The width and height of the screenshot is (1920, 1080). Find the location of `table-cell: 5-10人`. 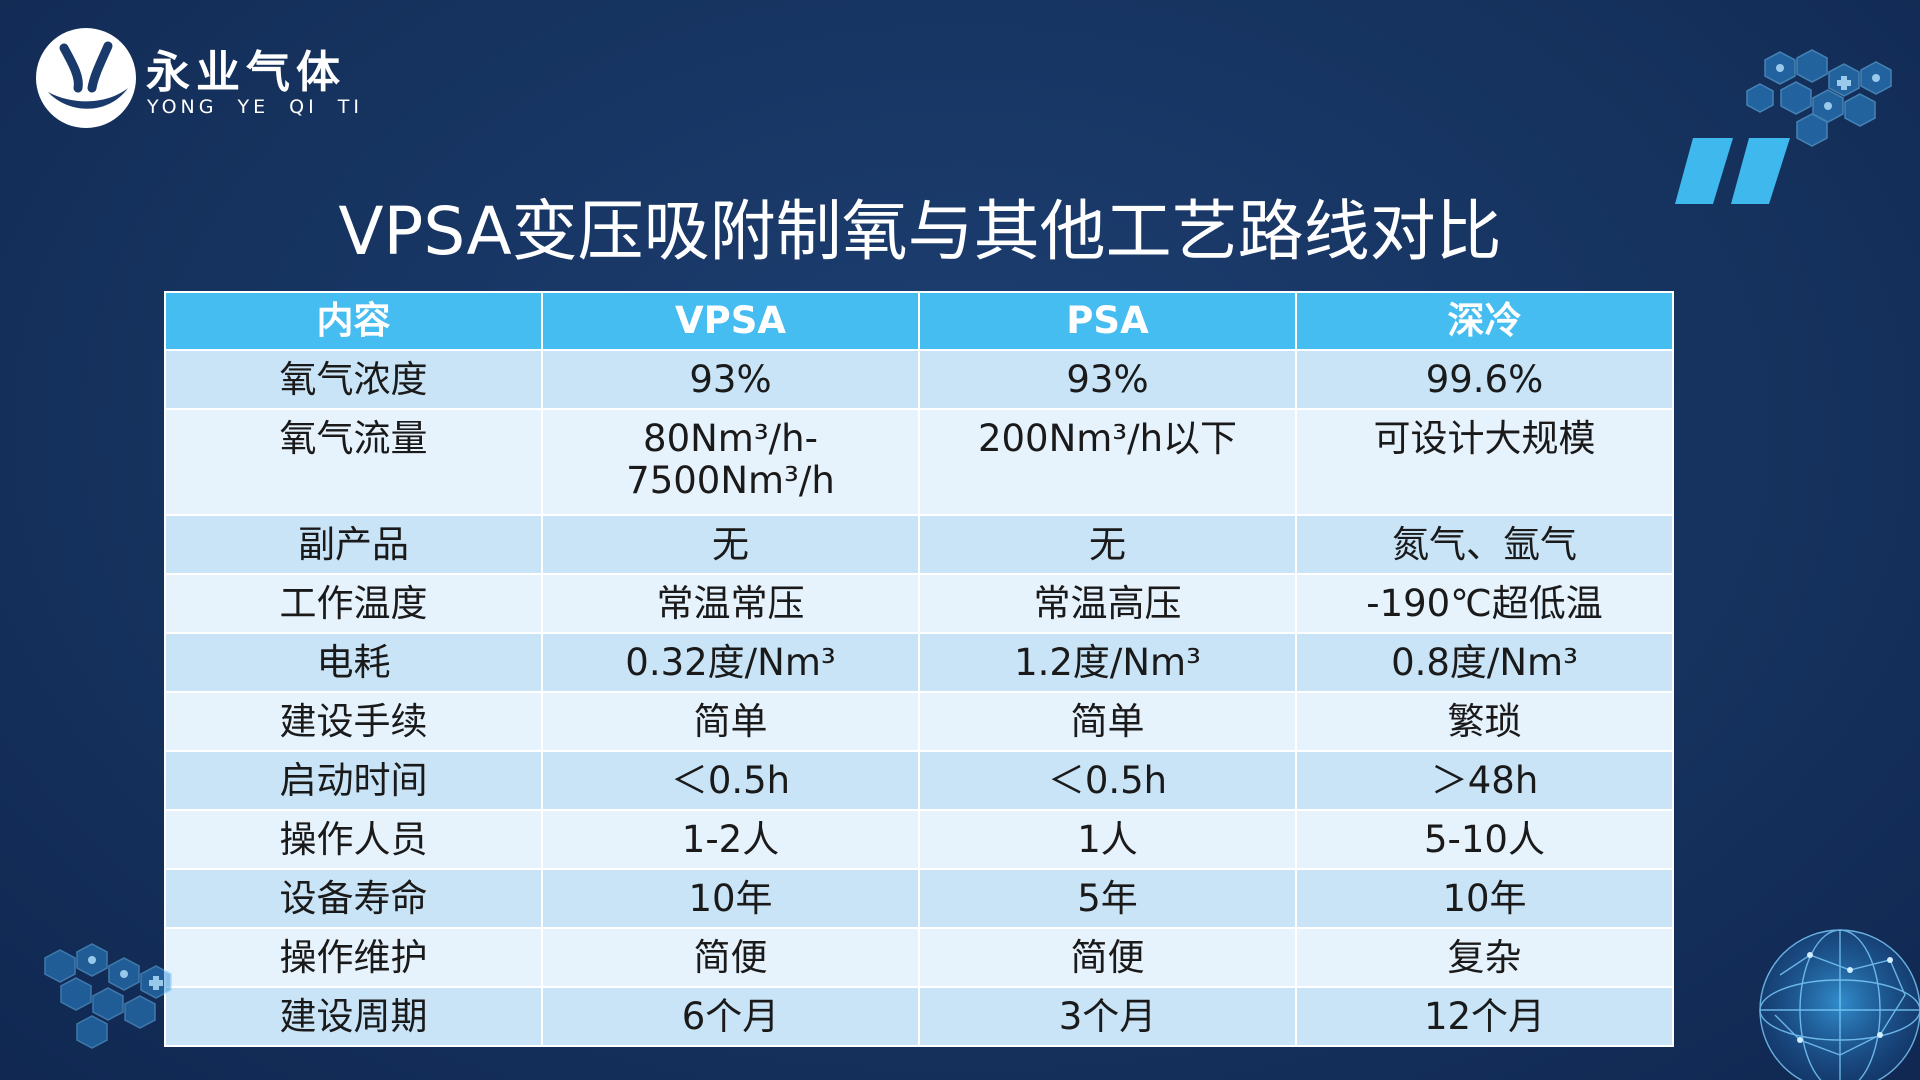

table-cell: 5-10人 is located at coordinates (1484, 839).